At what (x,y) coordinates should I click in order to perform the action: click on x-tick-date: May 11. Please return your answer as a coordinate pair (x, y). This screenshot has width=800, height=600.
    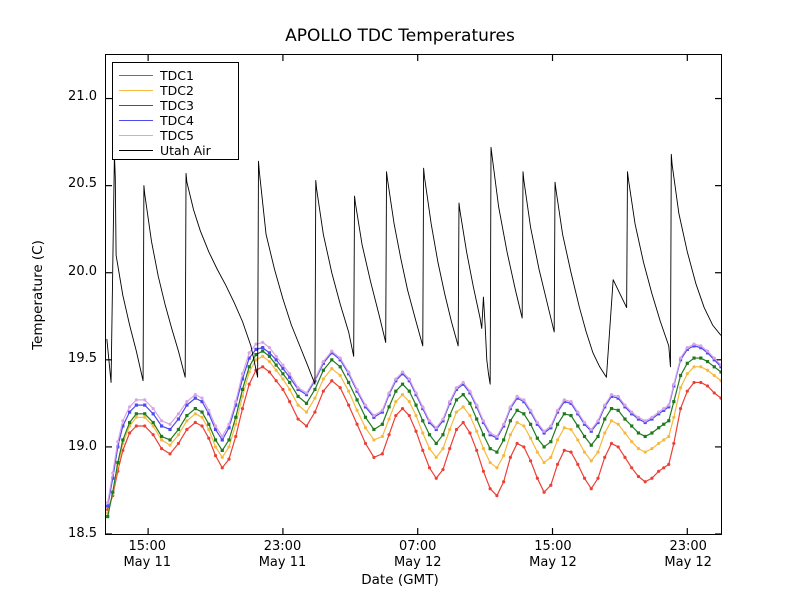
    Looking at the image, I should click on (282, 562).